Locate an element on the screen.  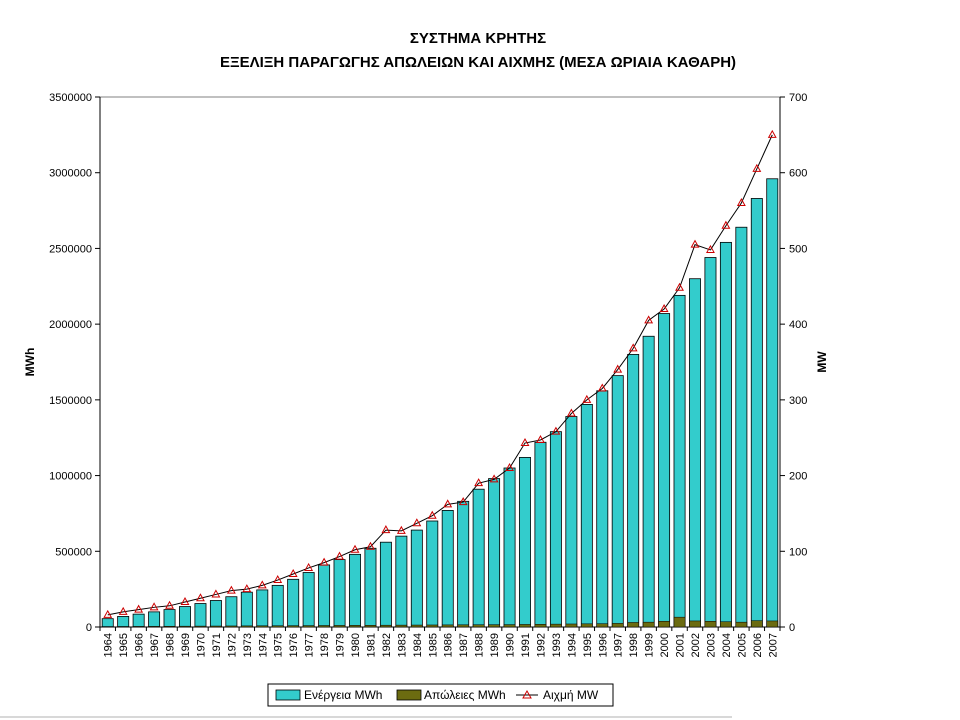
x-tick-label-1983: 1983 is located at coordinates (402, 645).